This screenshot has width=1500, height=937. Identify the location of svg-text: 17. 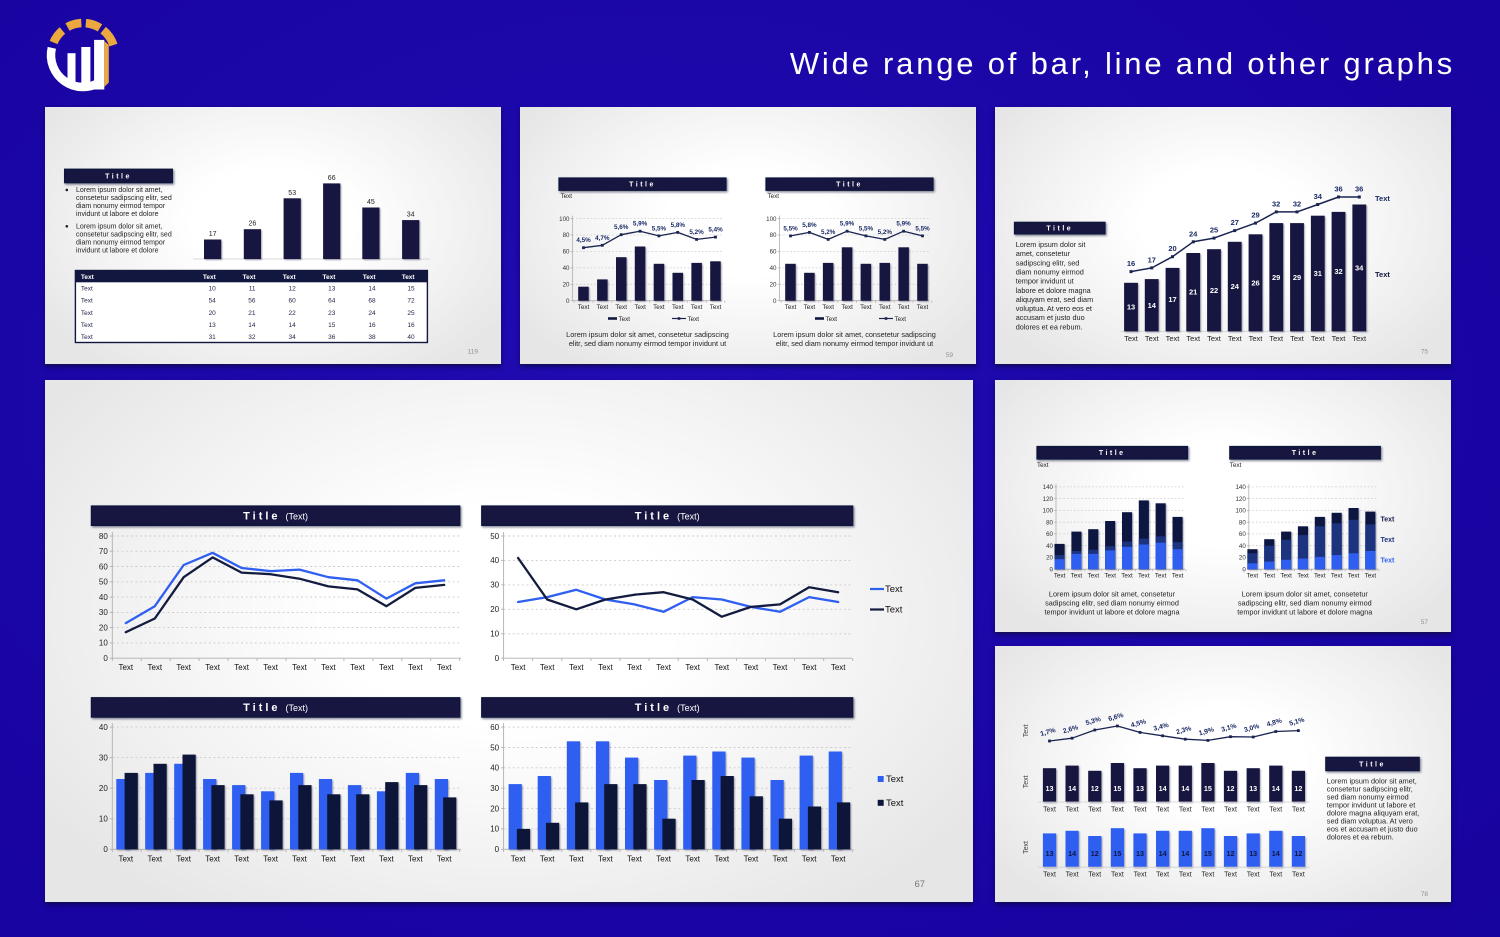
(1152, 259).